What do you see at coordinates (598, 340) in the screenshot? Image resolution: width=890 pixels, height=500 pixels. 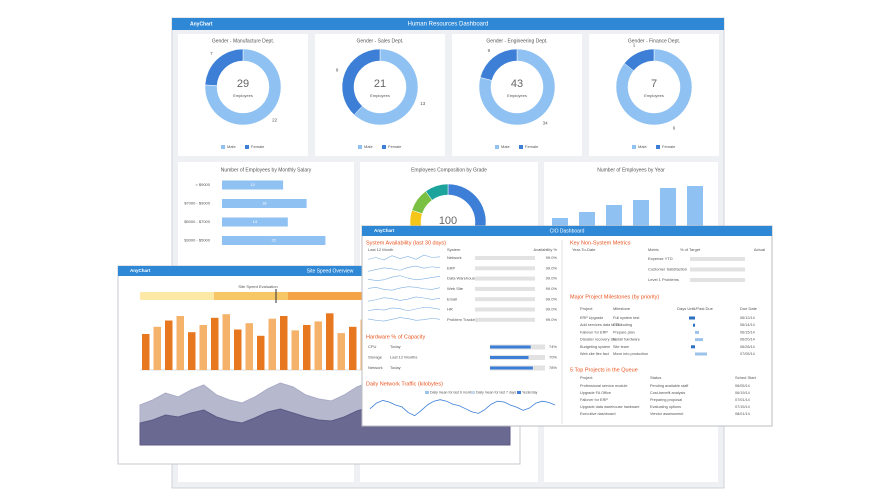 I see `table-cell: Disaster recovery site` at bounding box center [598, 340].